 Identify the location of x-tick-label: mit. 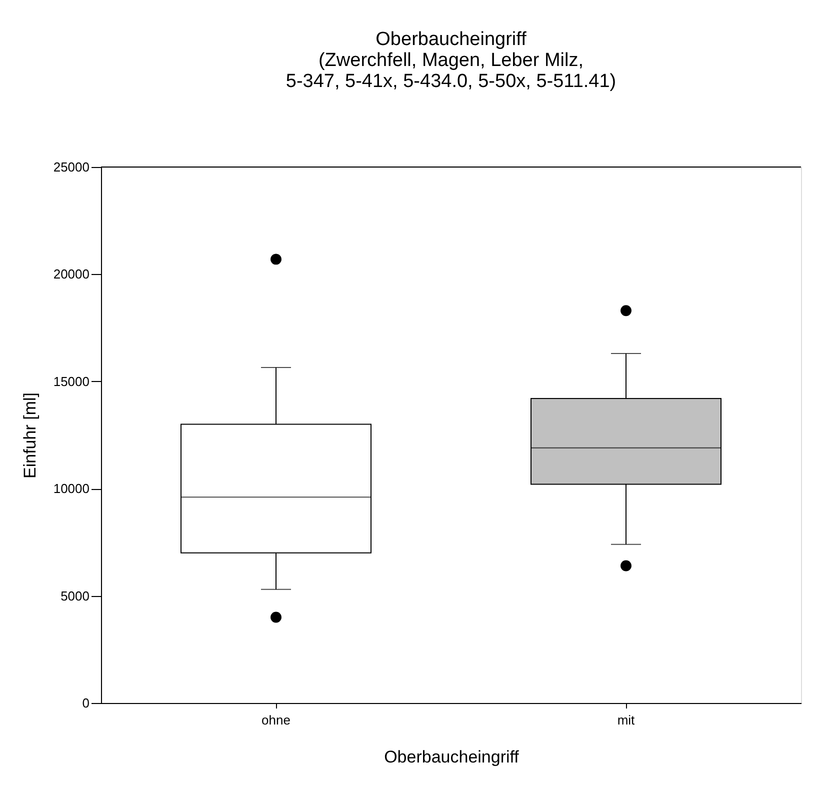
(626, 720).